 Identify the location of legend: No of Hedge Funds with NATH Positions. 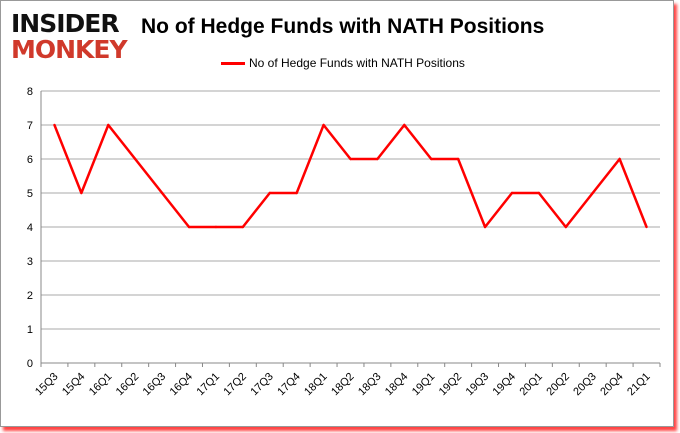
(343, 63).